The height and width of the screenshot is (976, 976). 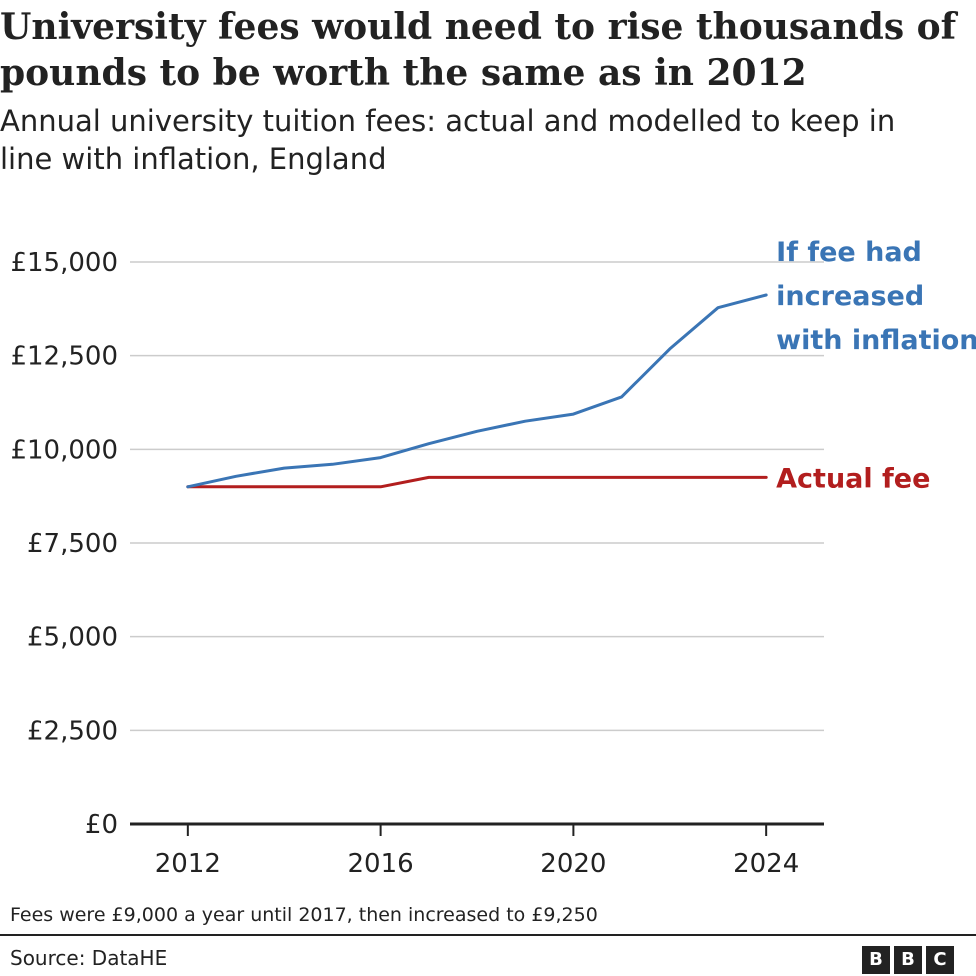 I want to click on y-tick-label: £5,000, so click(x=72, y=638).